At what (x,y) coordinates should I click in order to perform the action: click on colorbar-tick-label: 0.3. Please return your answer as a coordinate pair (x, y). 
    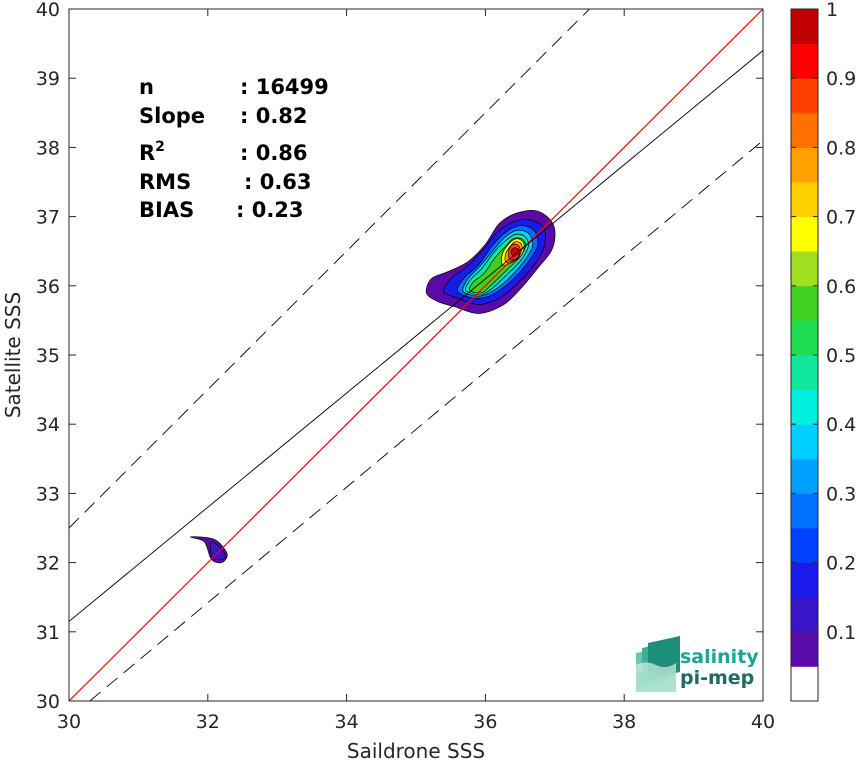
    Looking at the image, I should click on (841, 494).